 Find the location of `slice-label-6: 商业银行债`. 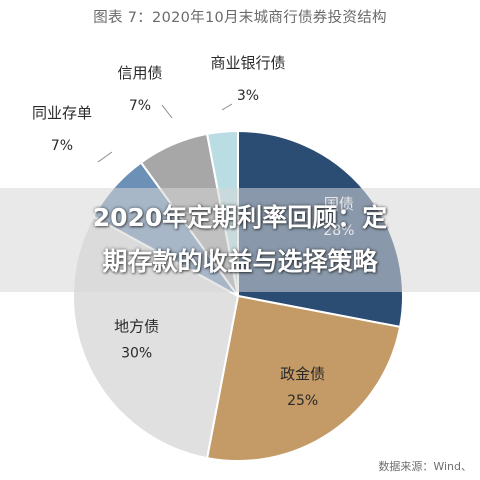

slice-label-6: 商业银行债 is located at coordinates (247, 63).